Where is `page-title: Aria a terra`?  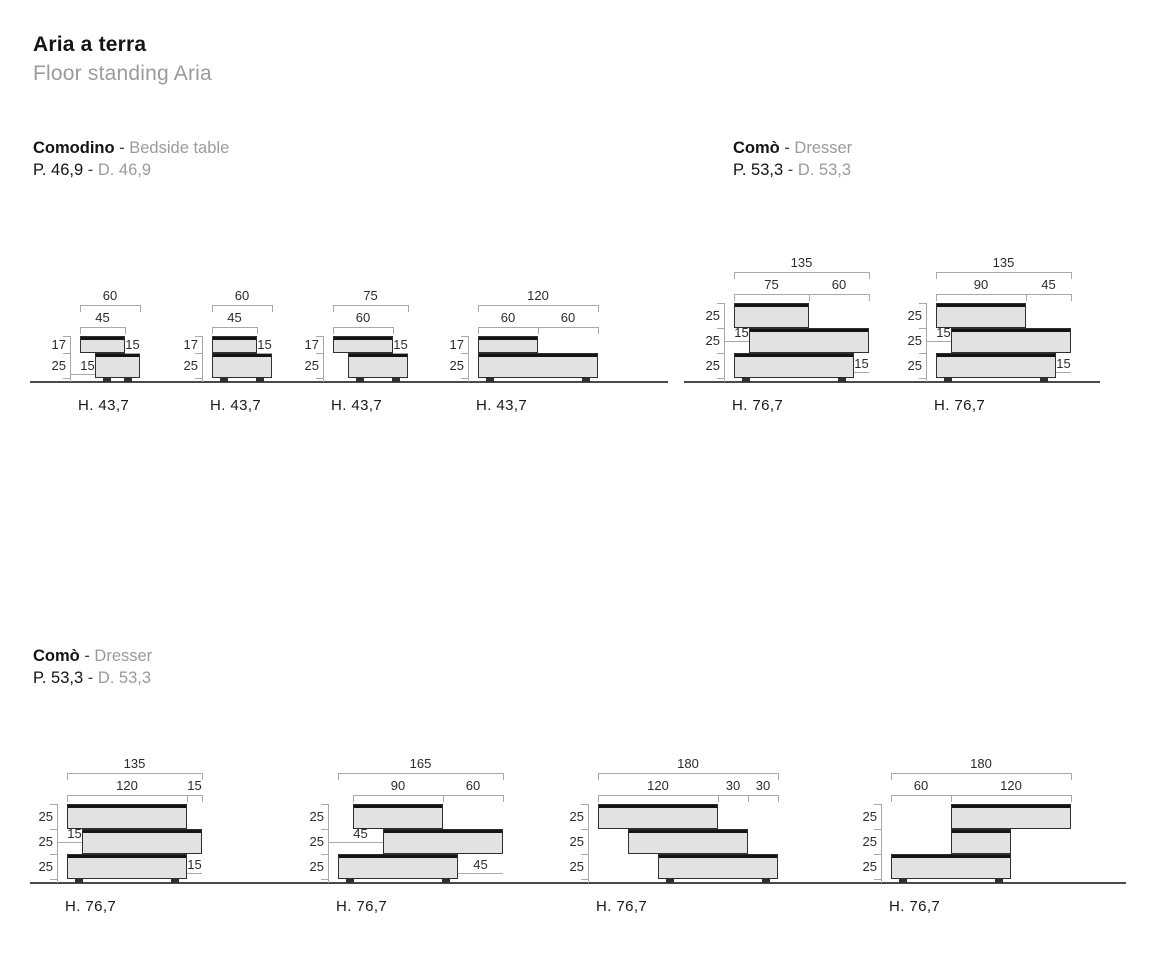 page-title: Aria a terra is located at coordinates (90, 44).